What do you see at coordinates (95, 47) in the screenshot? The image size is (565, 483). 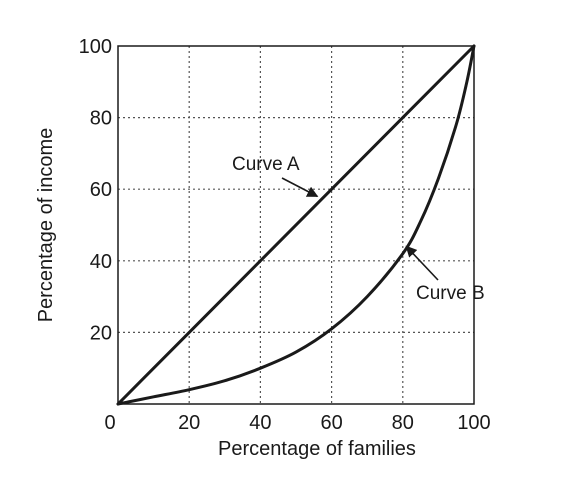 I see `y-tick-label: 100` at bounding box center [95, 47].